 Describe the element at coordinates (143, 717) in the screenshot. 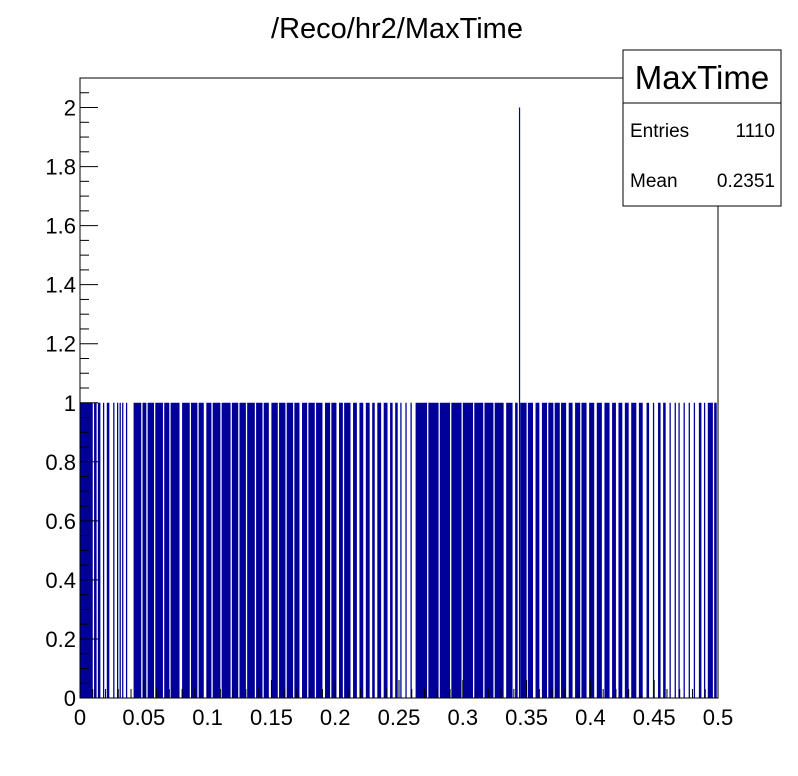

I see `x-tick-label: 0.05` at that location.